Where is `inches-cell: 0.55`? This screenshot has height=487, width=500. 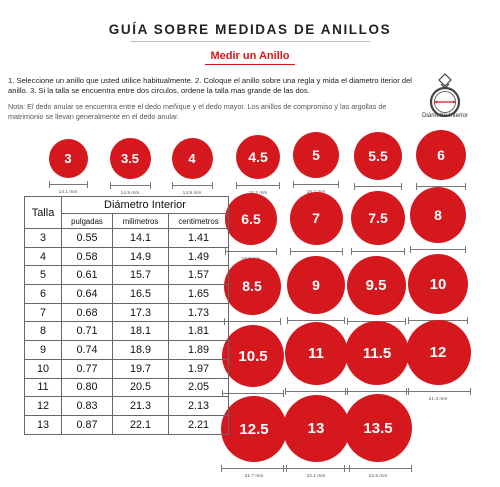
inches-cell: 0.55 is located at coordinates (87, 238).